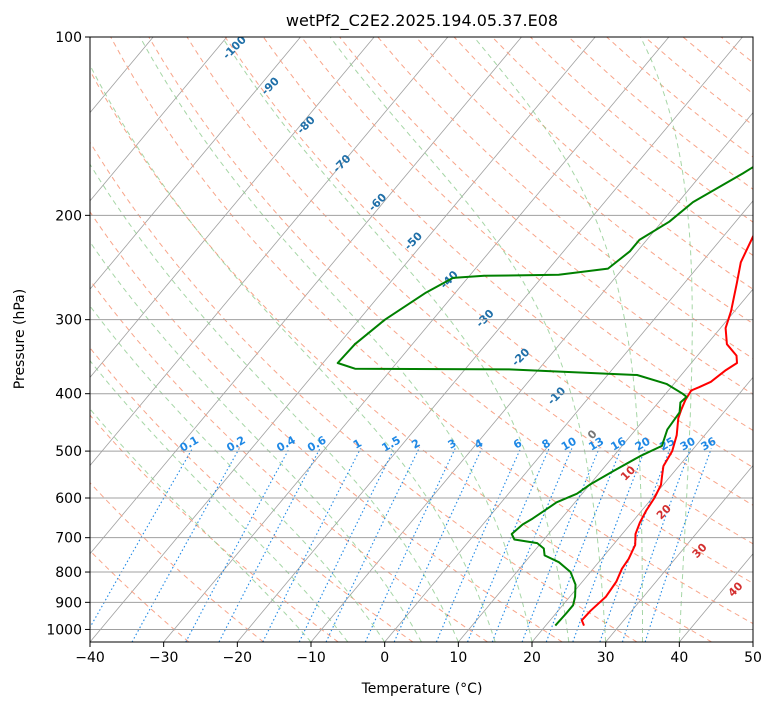  Describe the element at coordinates (418, 654) in the screenshot. I see `x-axis: −40 −30 −20 −10 0 10 20 30 40 50` at that location.